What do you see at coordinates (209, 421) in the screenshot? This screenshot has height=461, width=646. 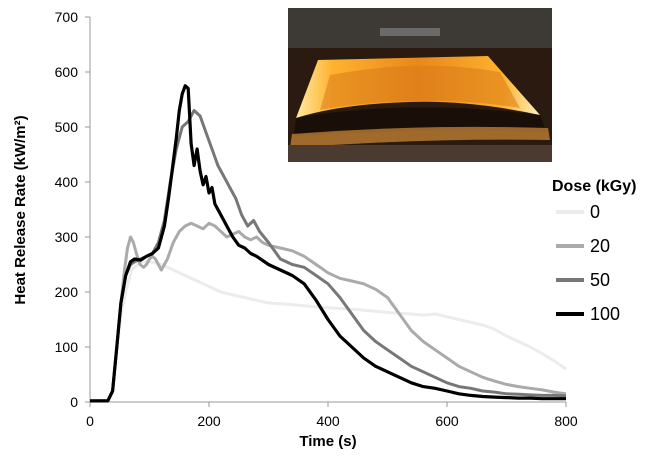 I see `x-tick-label: 200` at bounding box center [209, 421].